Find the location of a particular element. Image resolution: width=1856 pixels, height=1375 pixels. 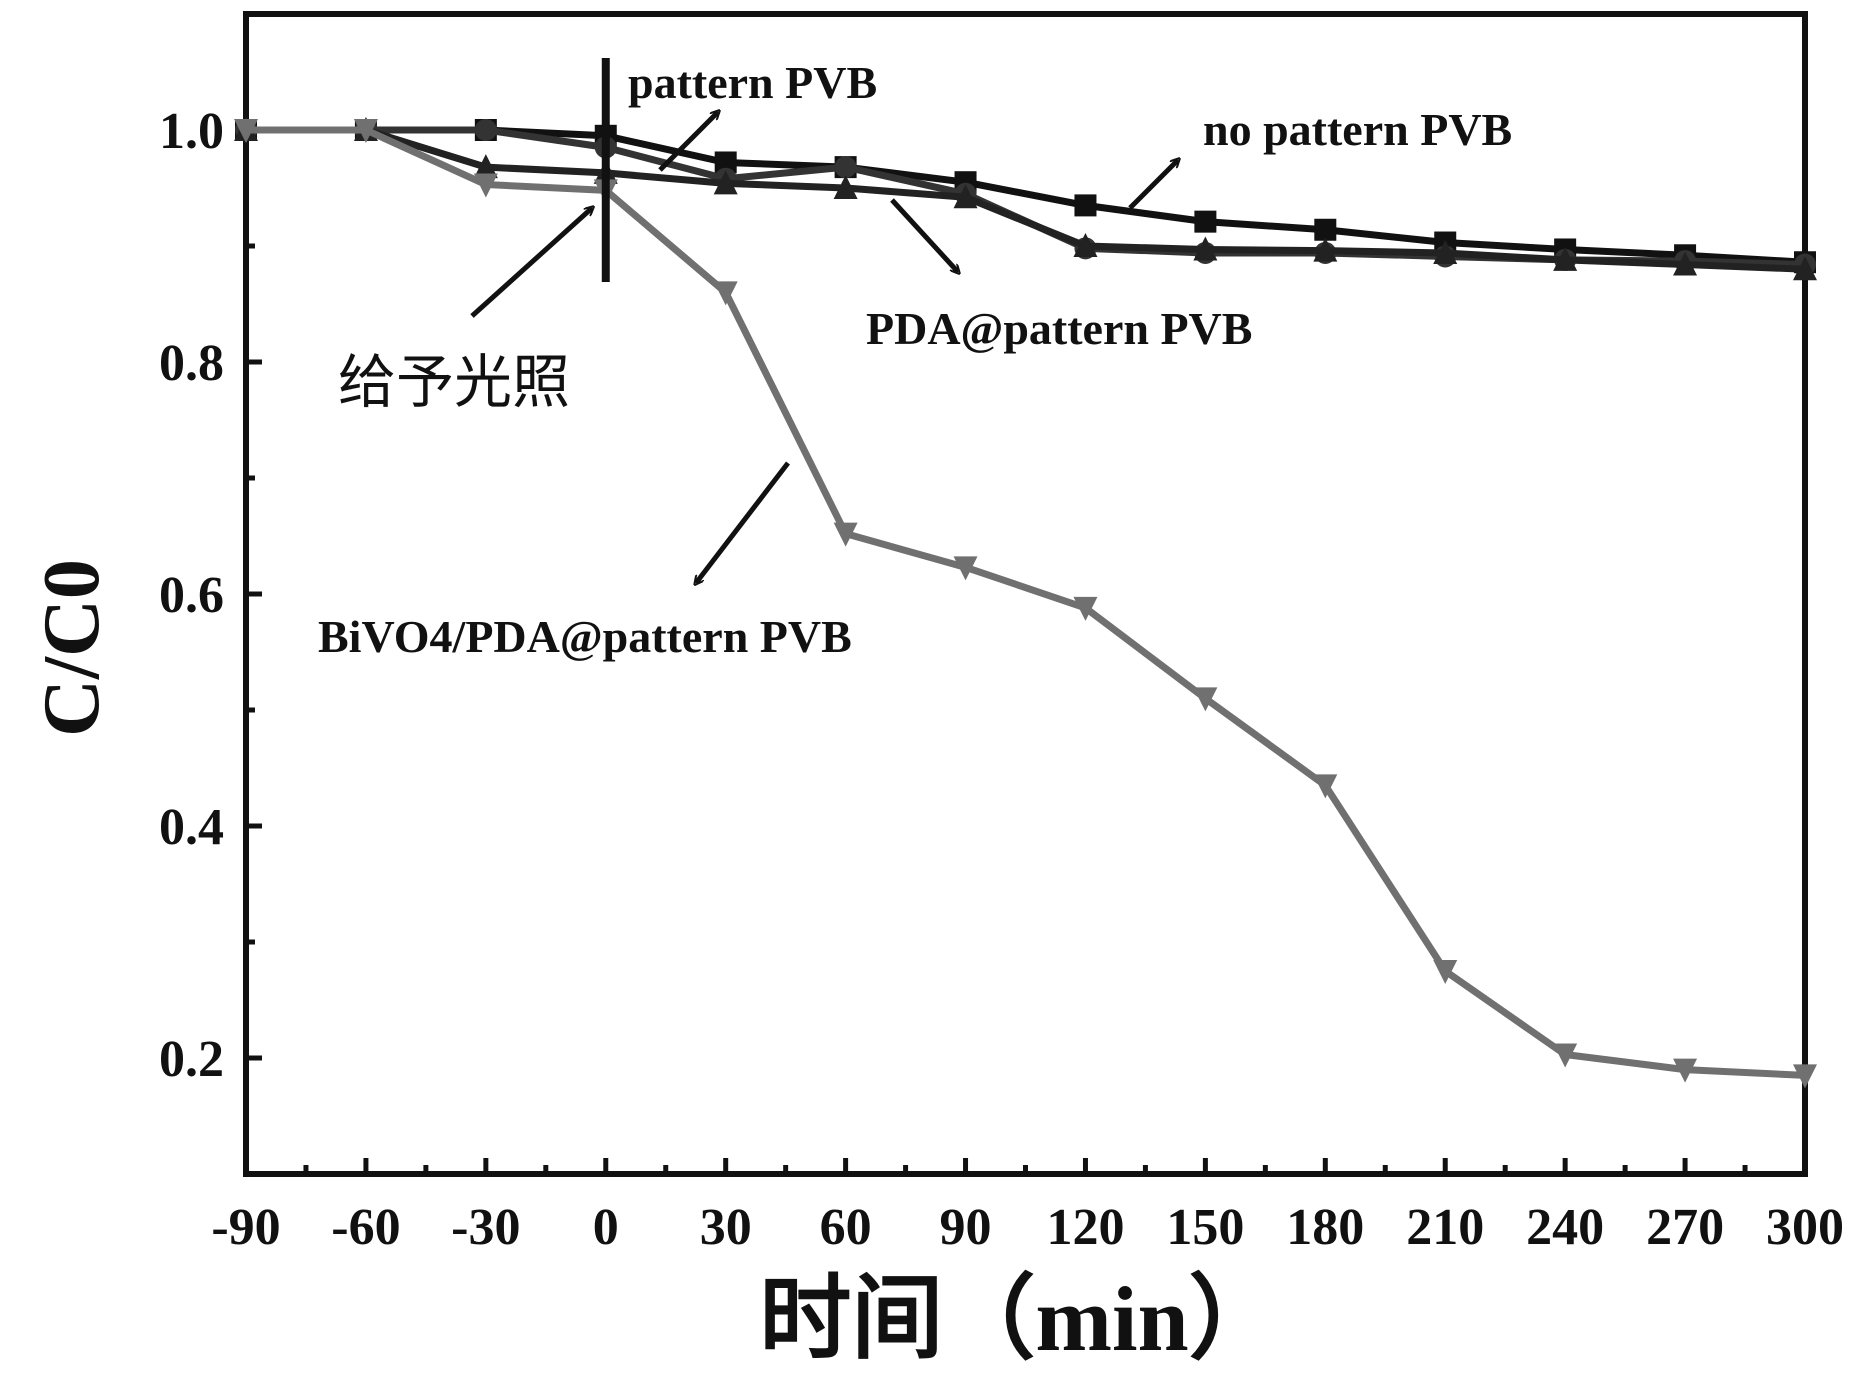

y-tick-label: 0.8 is located at coordinates (191, 363).